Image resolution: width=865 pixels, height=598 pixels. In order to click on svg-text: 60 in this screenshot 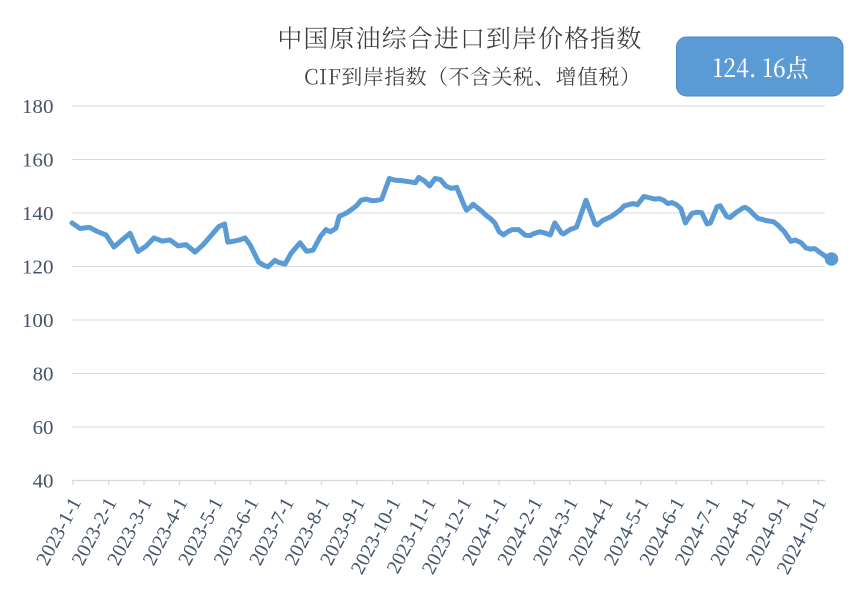, I will do `click(43, 428)`.